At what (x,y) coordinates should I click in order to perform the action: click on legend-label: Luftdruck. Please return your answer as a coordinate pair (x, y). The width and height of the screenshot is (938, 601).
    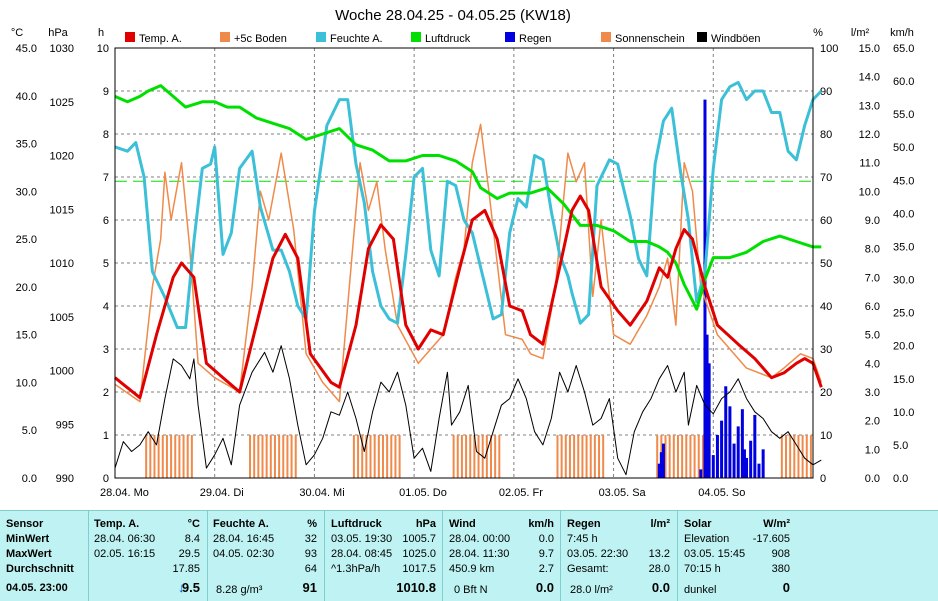
    Looking at the image, I should click on (448, 39).